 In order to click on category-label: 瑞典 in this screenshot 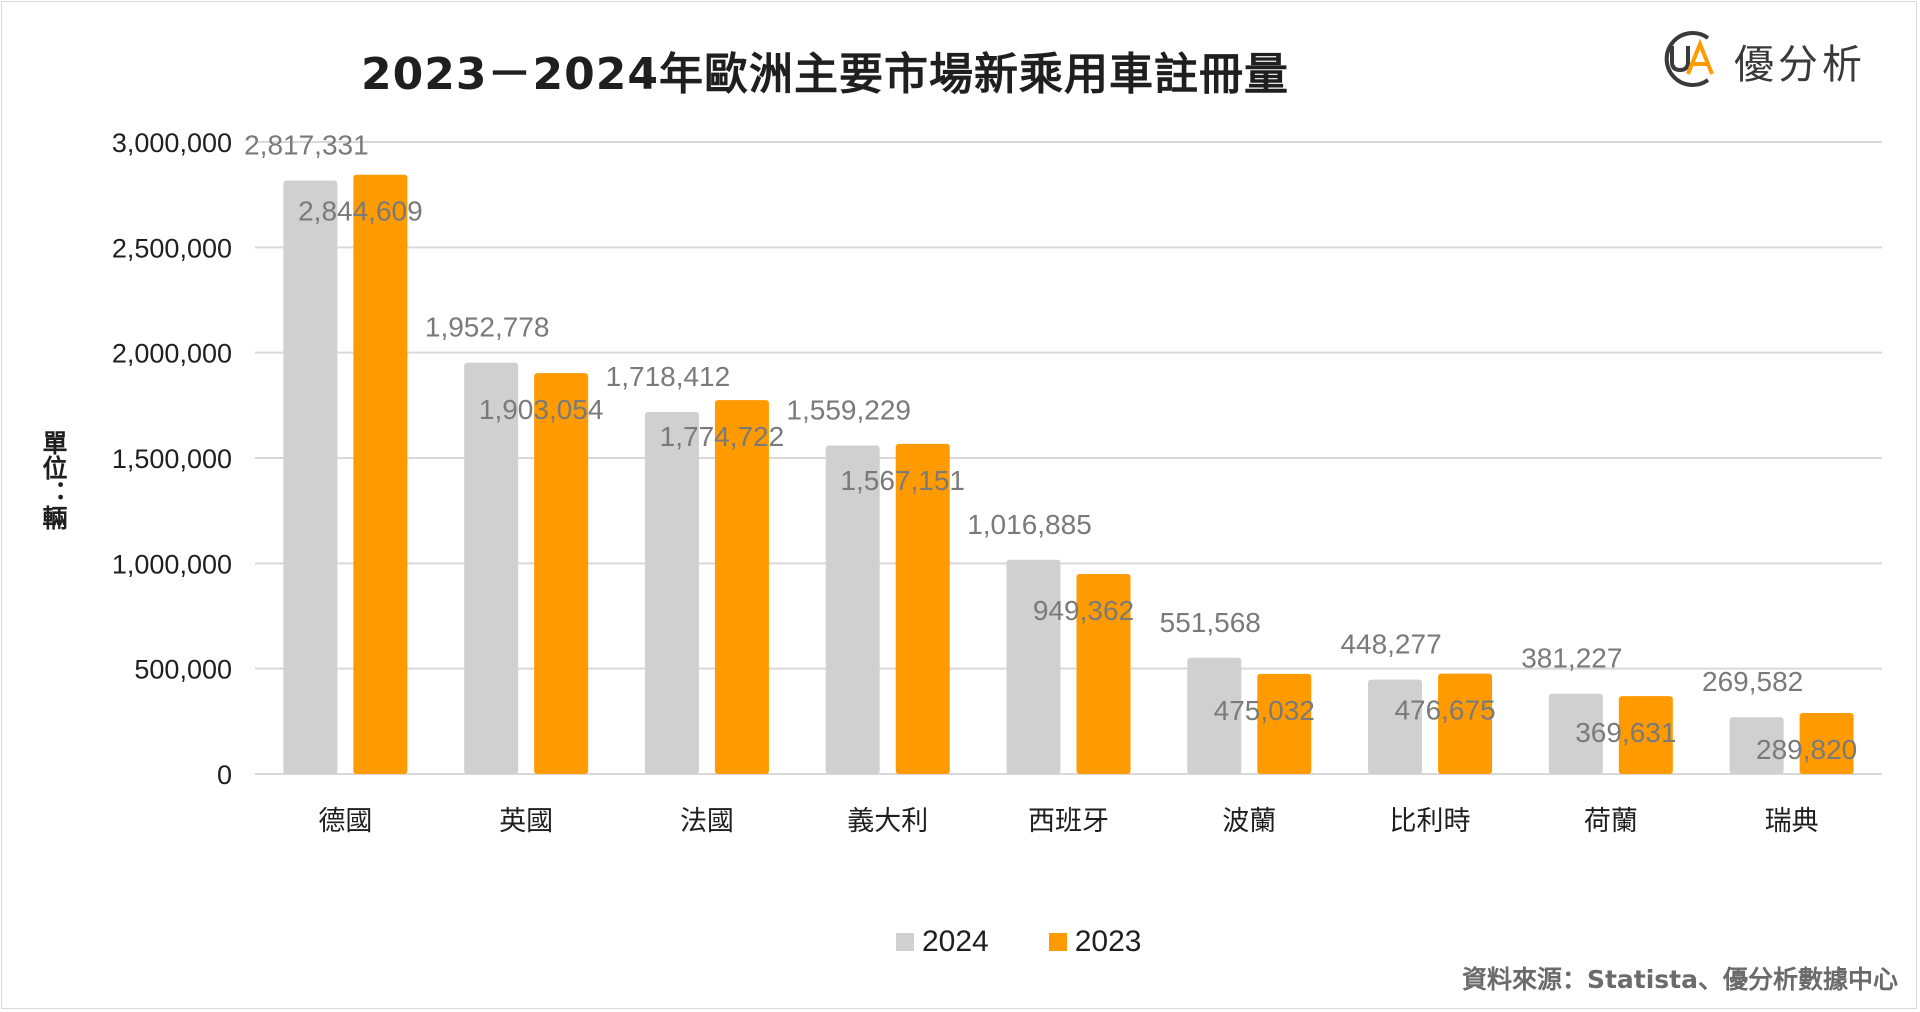, I will do `click(1792, 821)`.